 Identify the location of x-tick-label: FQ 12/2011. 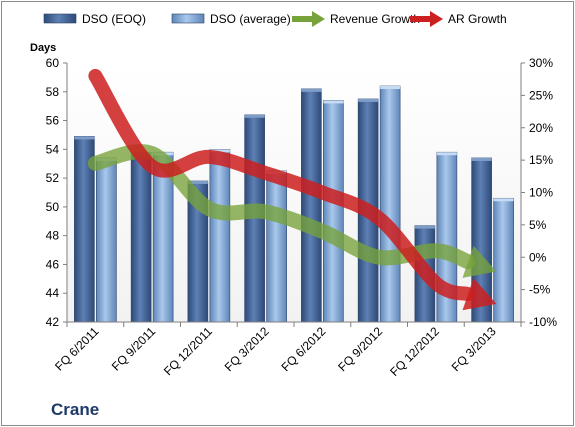
(188, 351).